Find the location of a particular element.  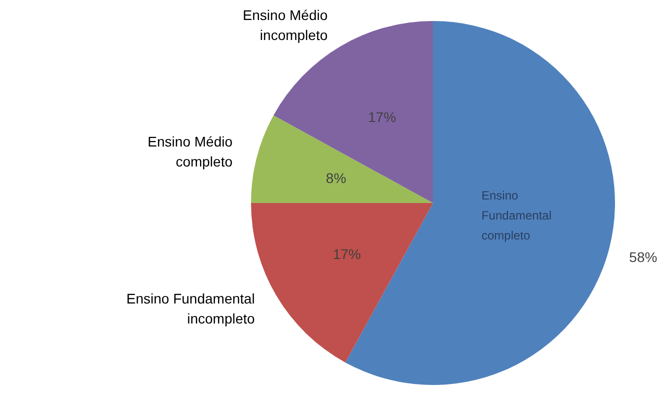

slice-label: Ensino Fundamental completo is located at coordinates (516, 215).